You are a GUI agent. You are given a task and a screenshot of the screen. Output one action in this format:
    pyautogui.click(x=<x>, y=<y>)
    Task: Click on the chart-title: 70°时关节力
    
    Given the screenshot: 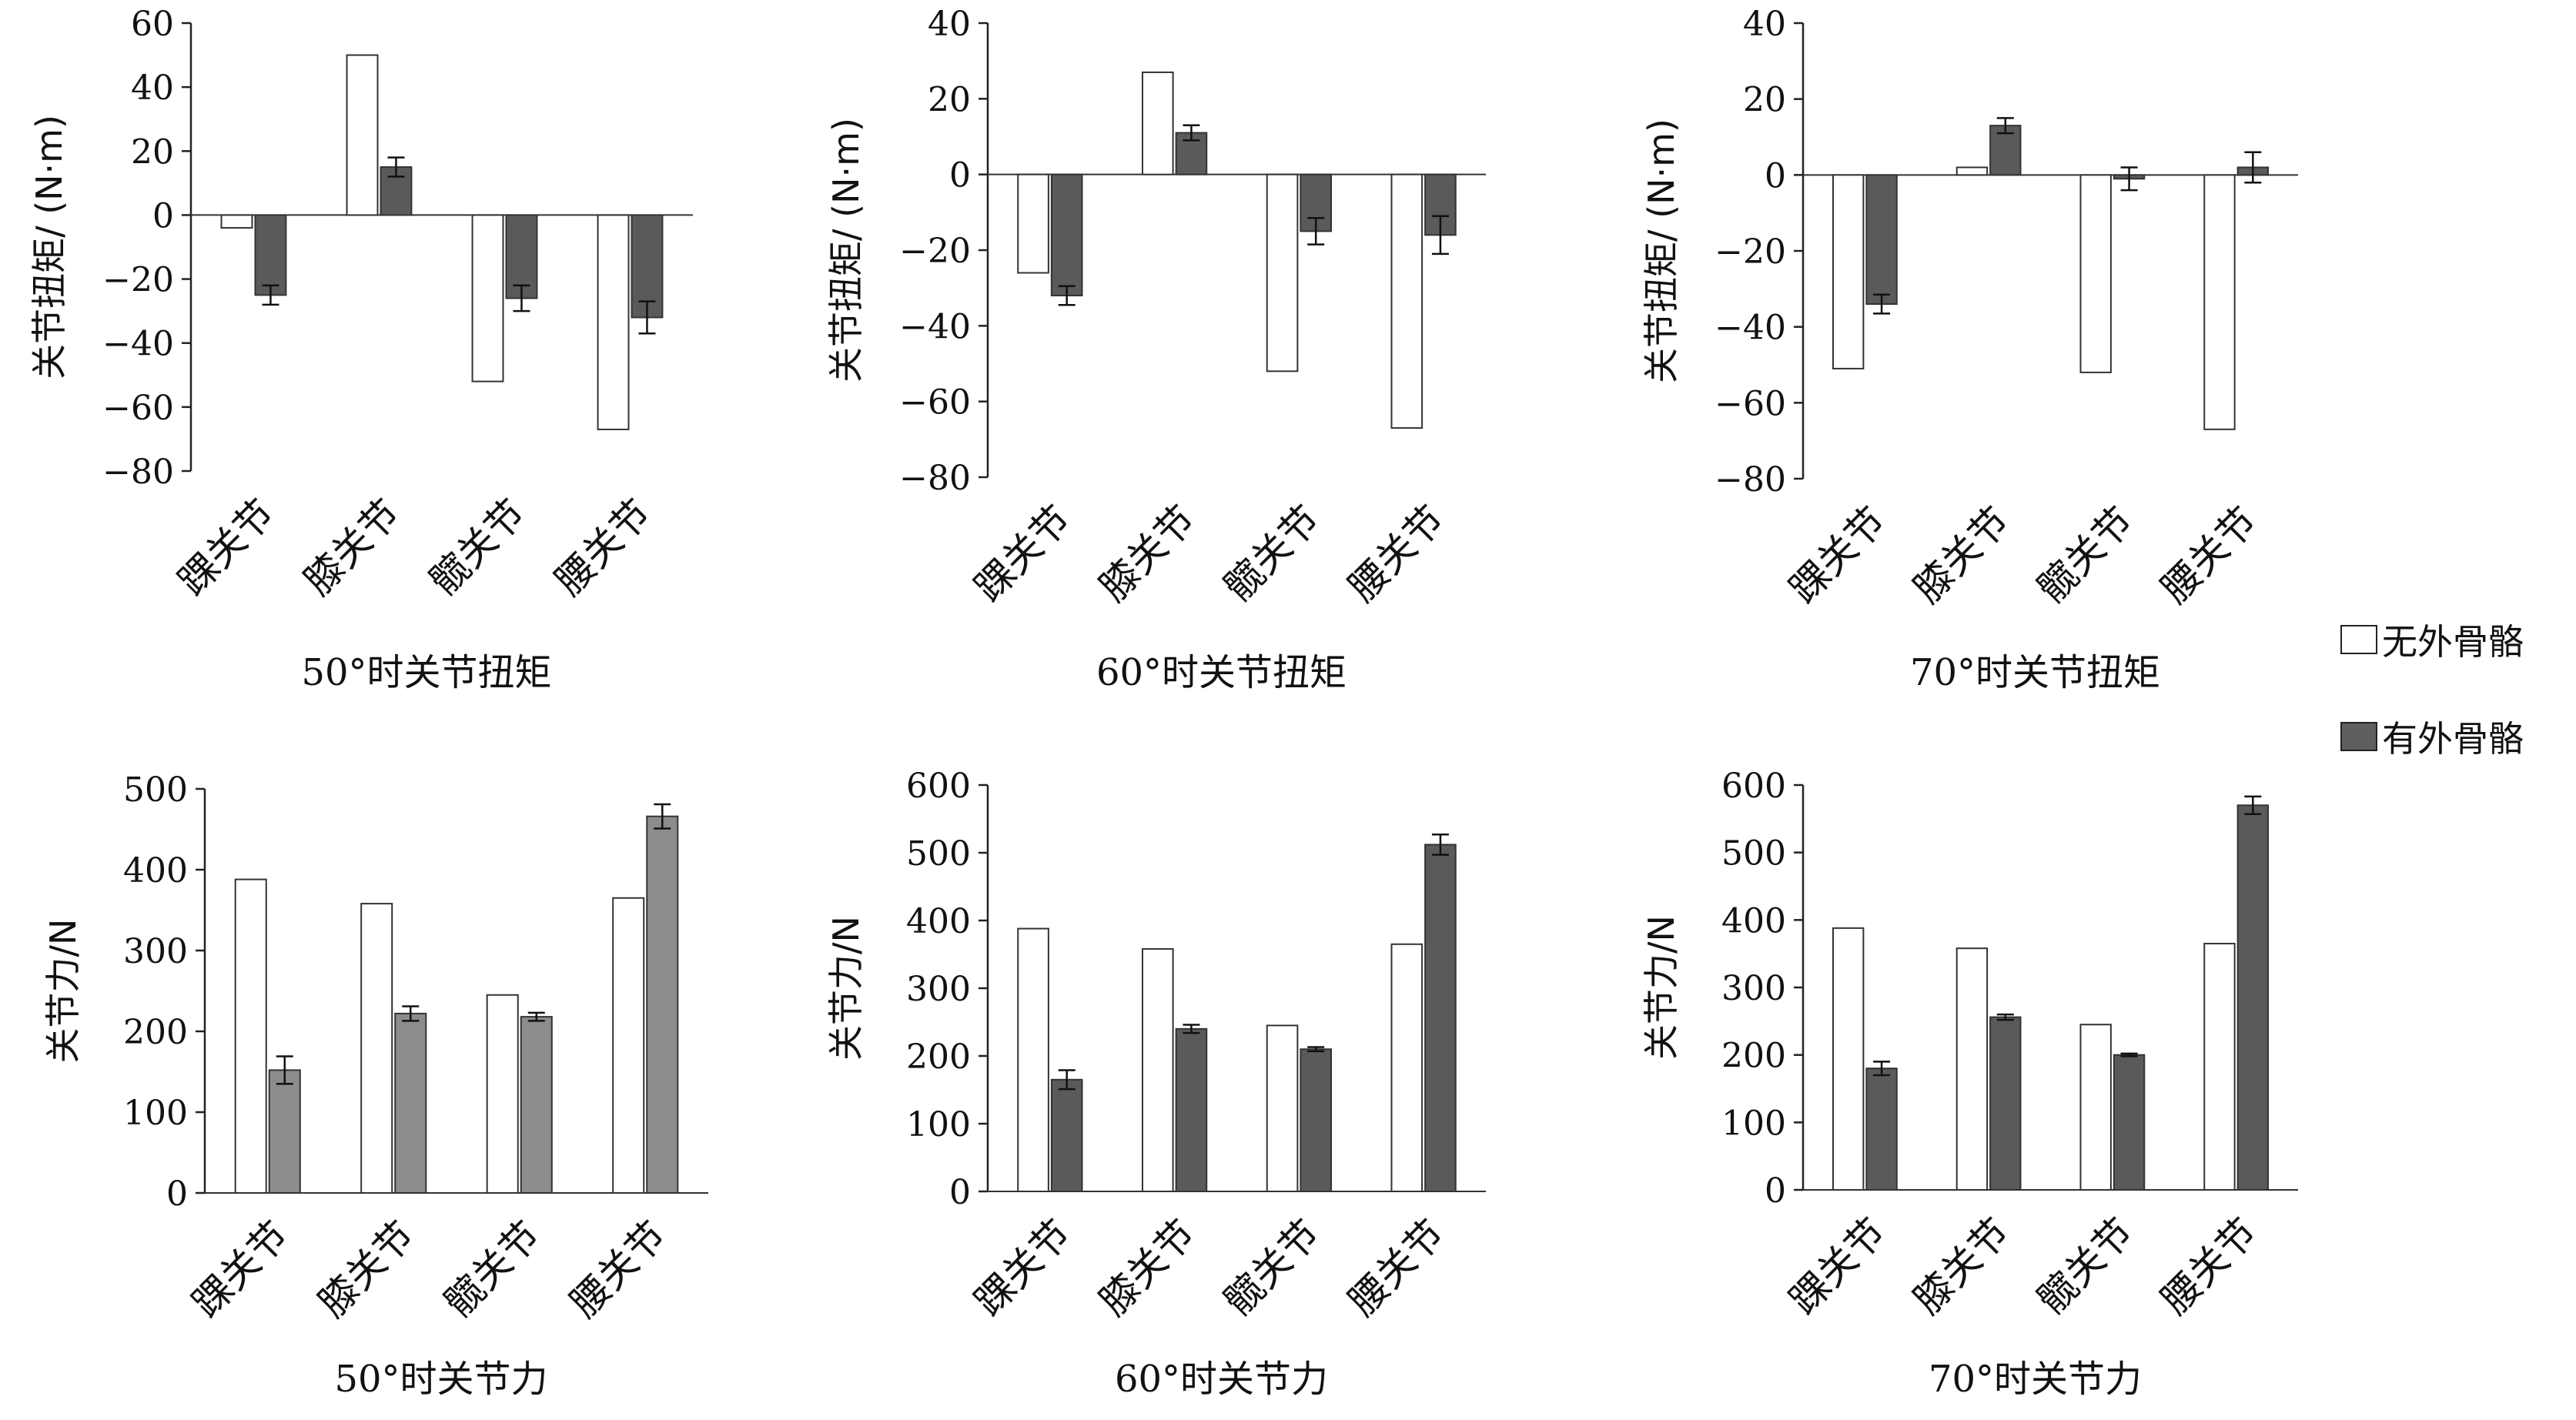 What is the action you would take?
    pyautogui.click(x=2035, y=1379)
    